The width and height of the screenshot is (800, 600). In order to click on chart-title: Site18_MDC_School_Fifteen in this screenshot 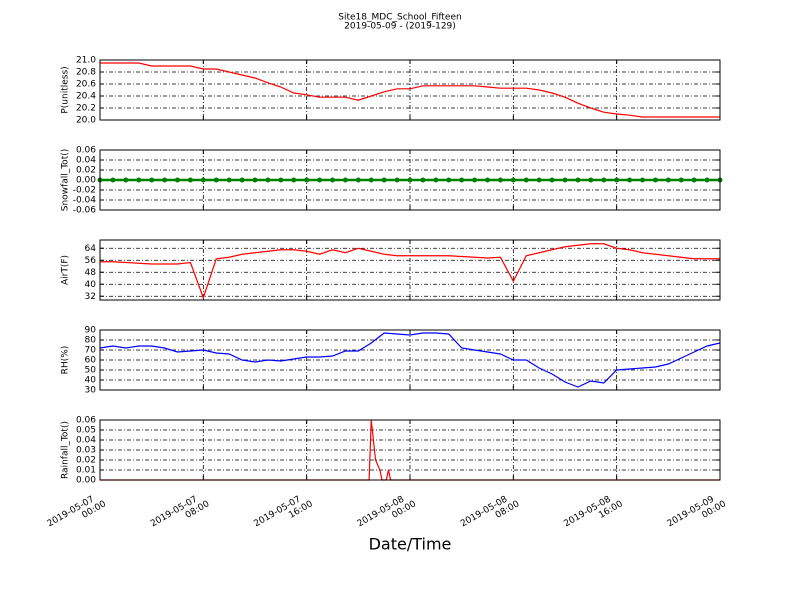, I will do `click(399, 18)`.